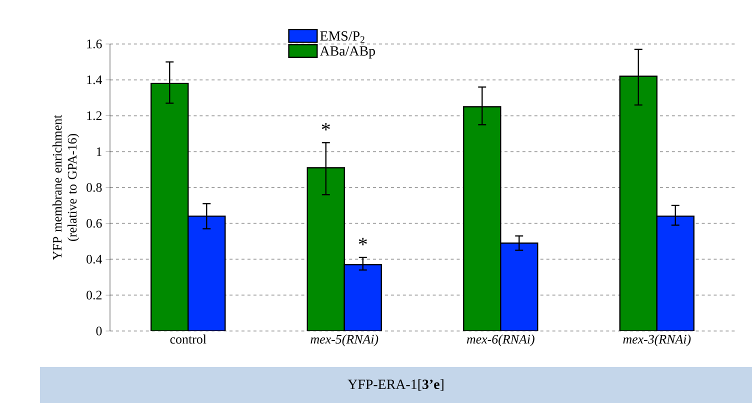  I want to click on legend-label: ABa/ABp, so click(347, 52).